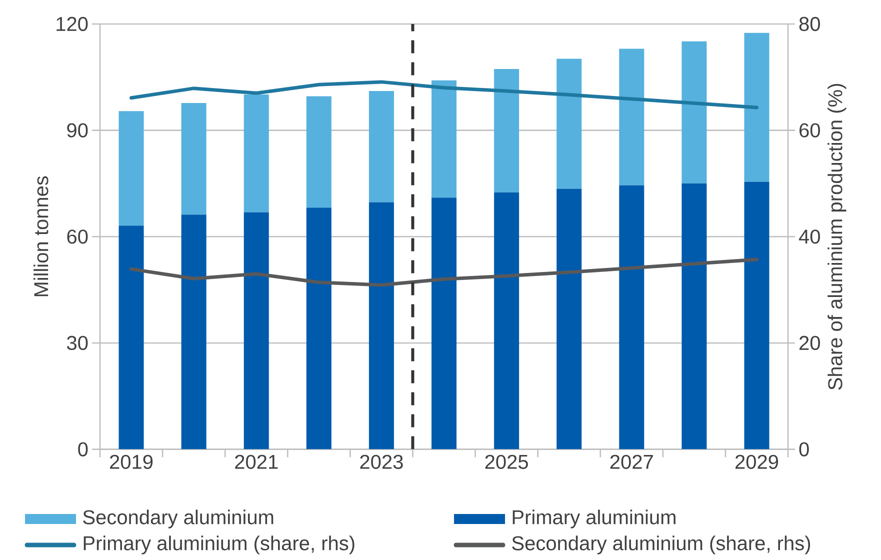  I want to click on y2-tick-label: 40, so click(809, 237).